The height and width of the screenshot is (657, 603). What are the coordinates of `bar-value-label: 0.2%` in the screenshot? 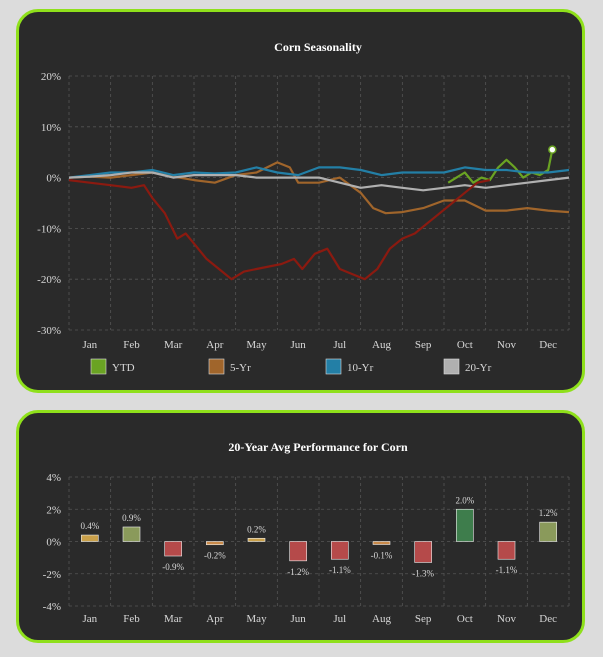 It's located at (256, 529).